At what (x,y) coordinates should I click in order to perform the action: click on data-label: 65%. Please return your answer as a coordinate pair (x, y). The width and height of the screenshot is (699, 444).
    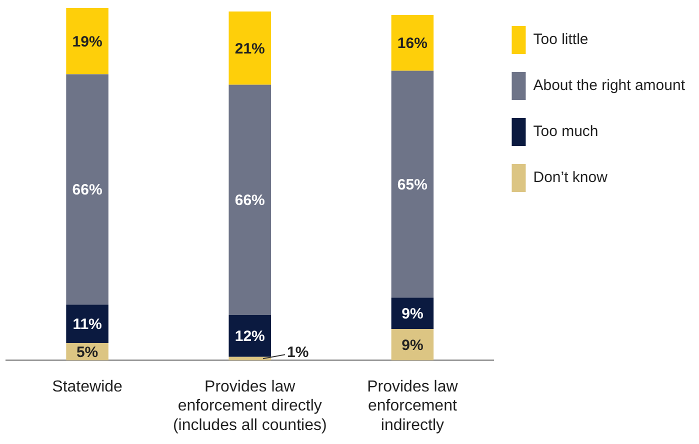
    Looking at the image, I should click on (412, 185).